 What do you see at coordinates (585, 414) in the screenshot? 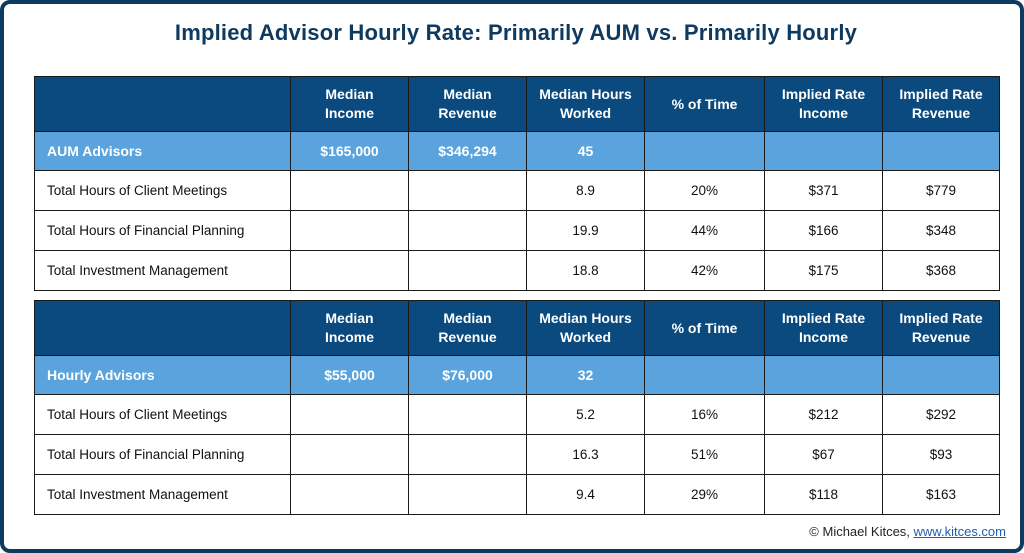
I see `row-hours: 5.2` at bounding box center [585, 414].